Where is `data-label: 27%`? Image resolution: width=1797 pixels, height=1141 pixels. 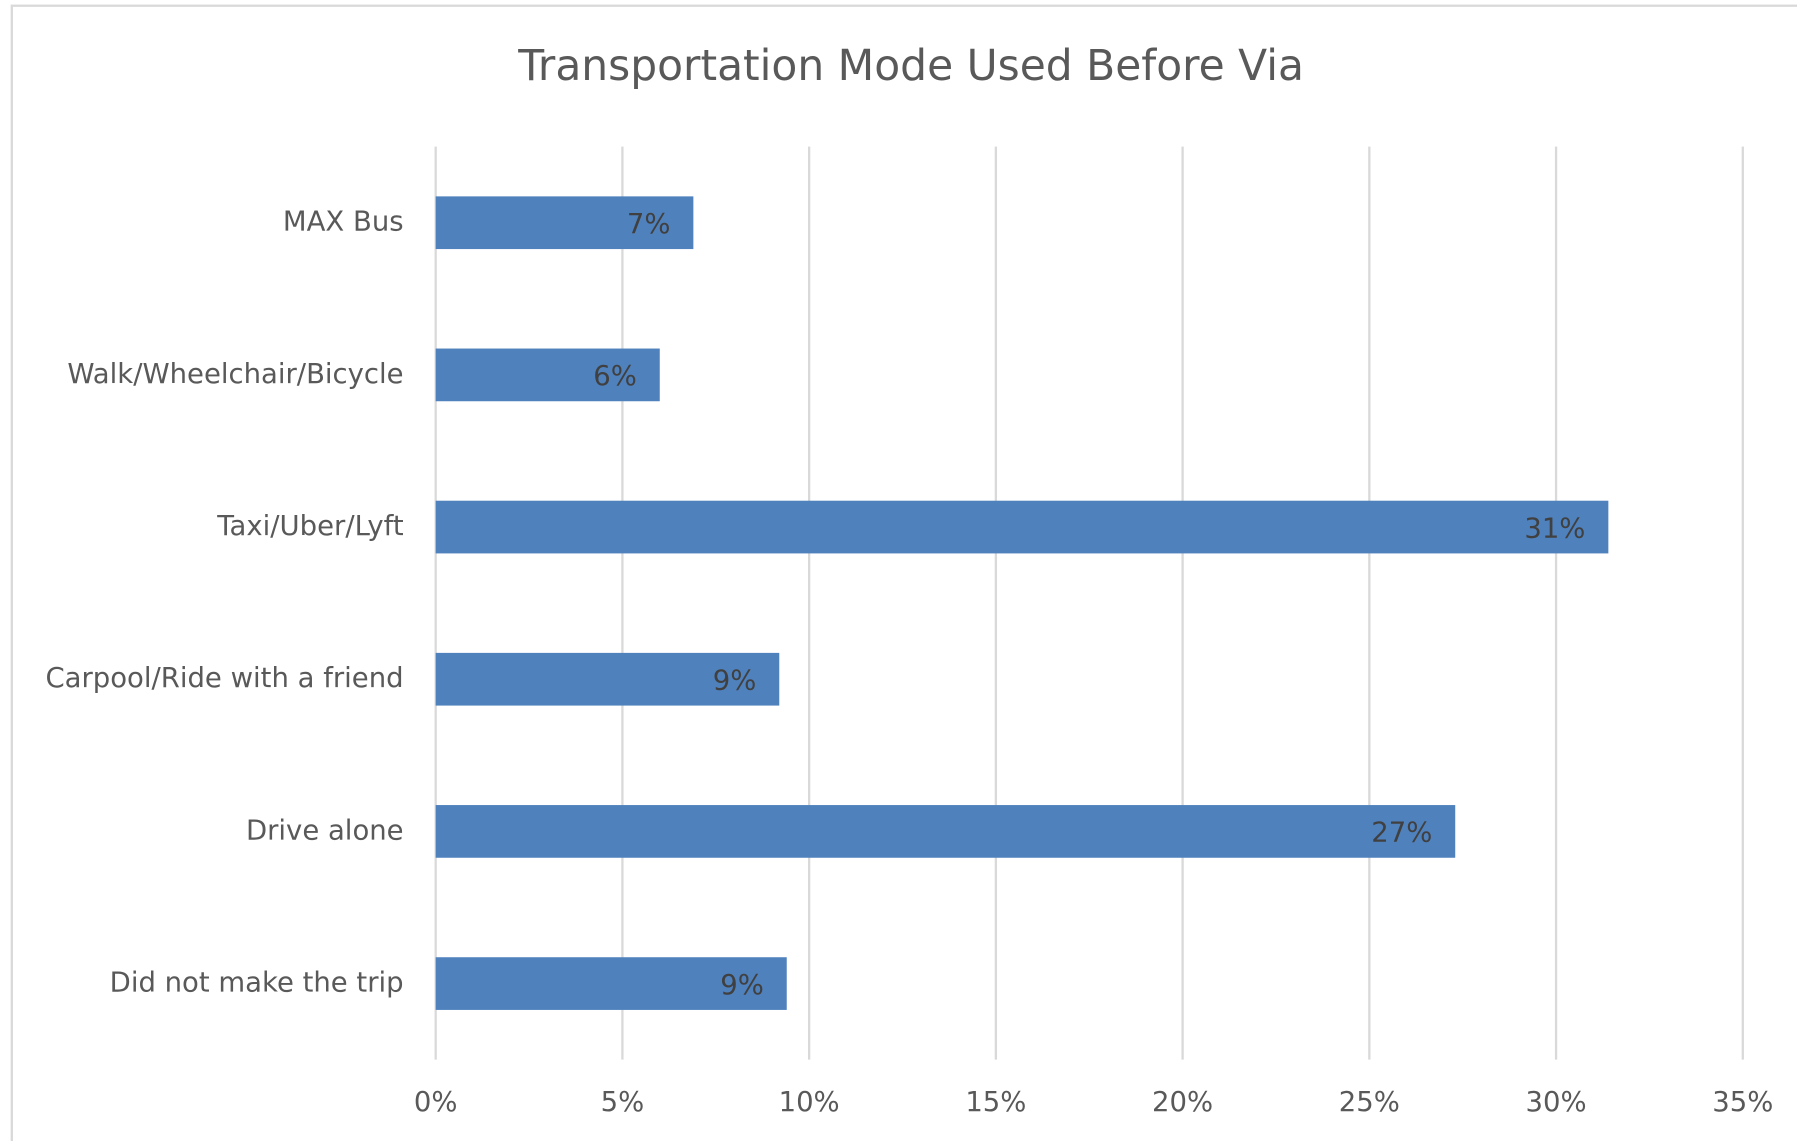
data-label: 27% is located at coordinates (1401, 833).